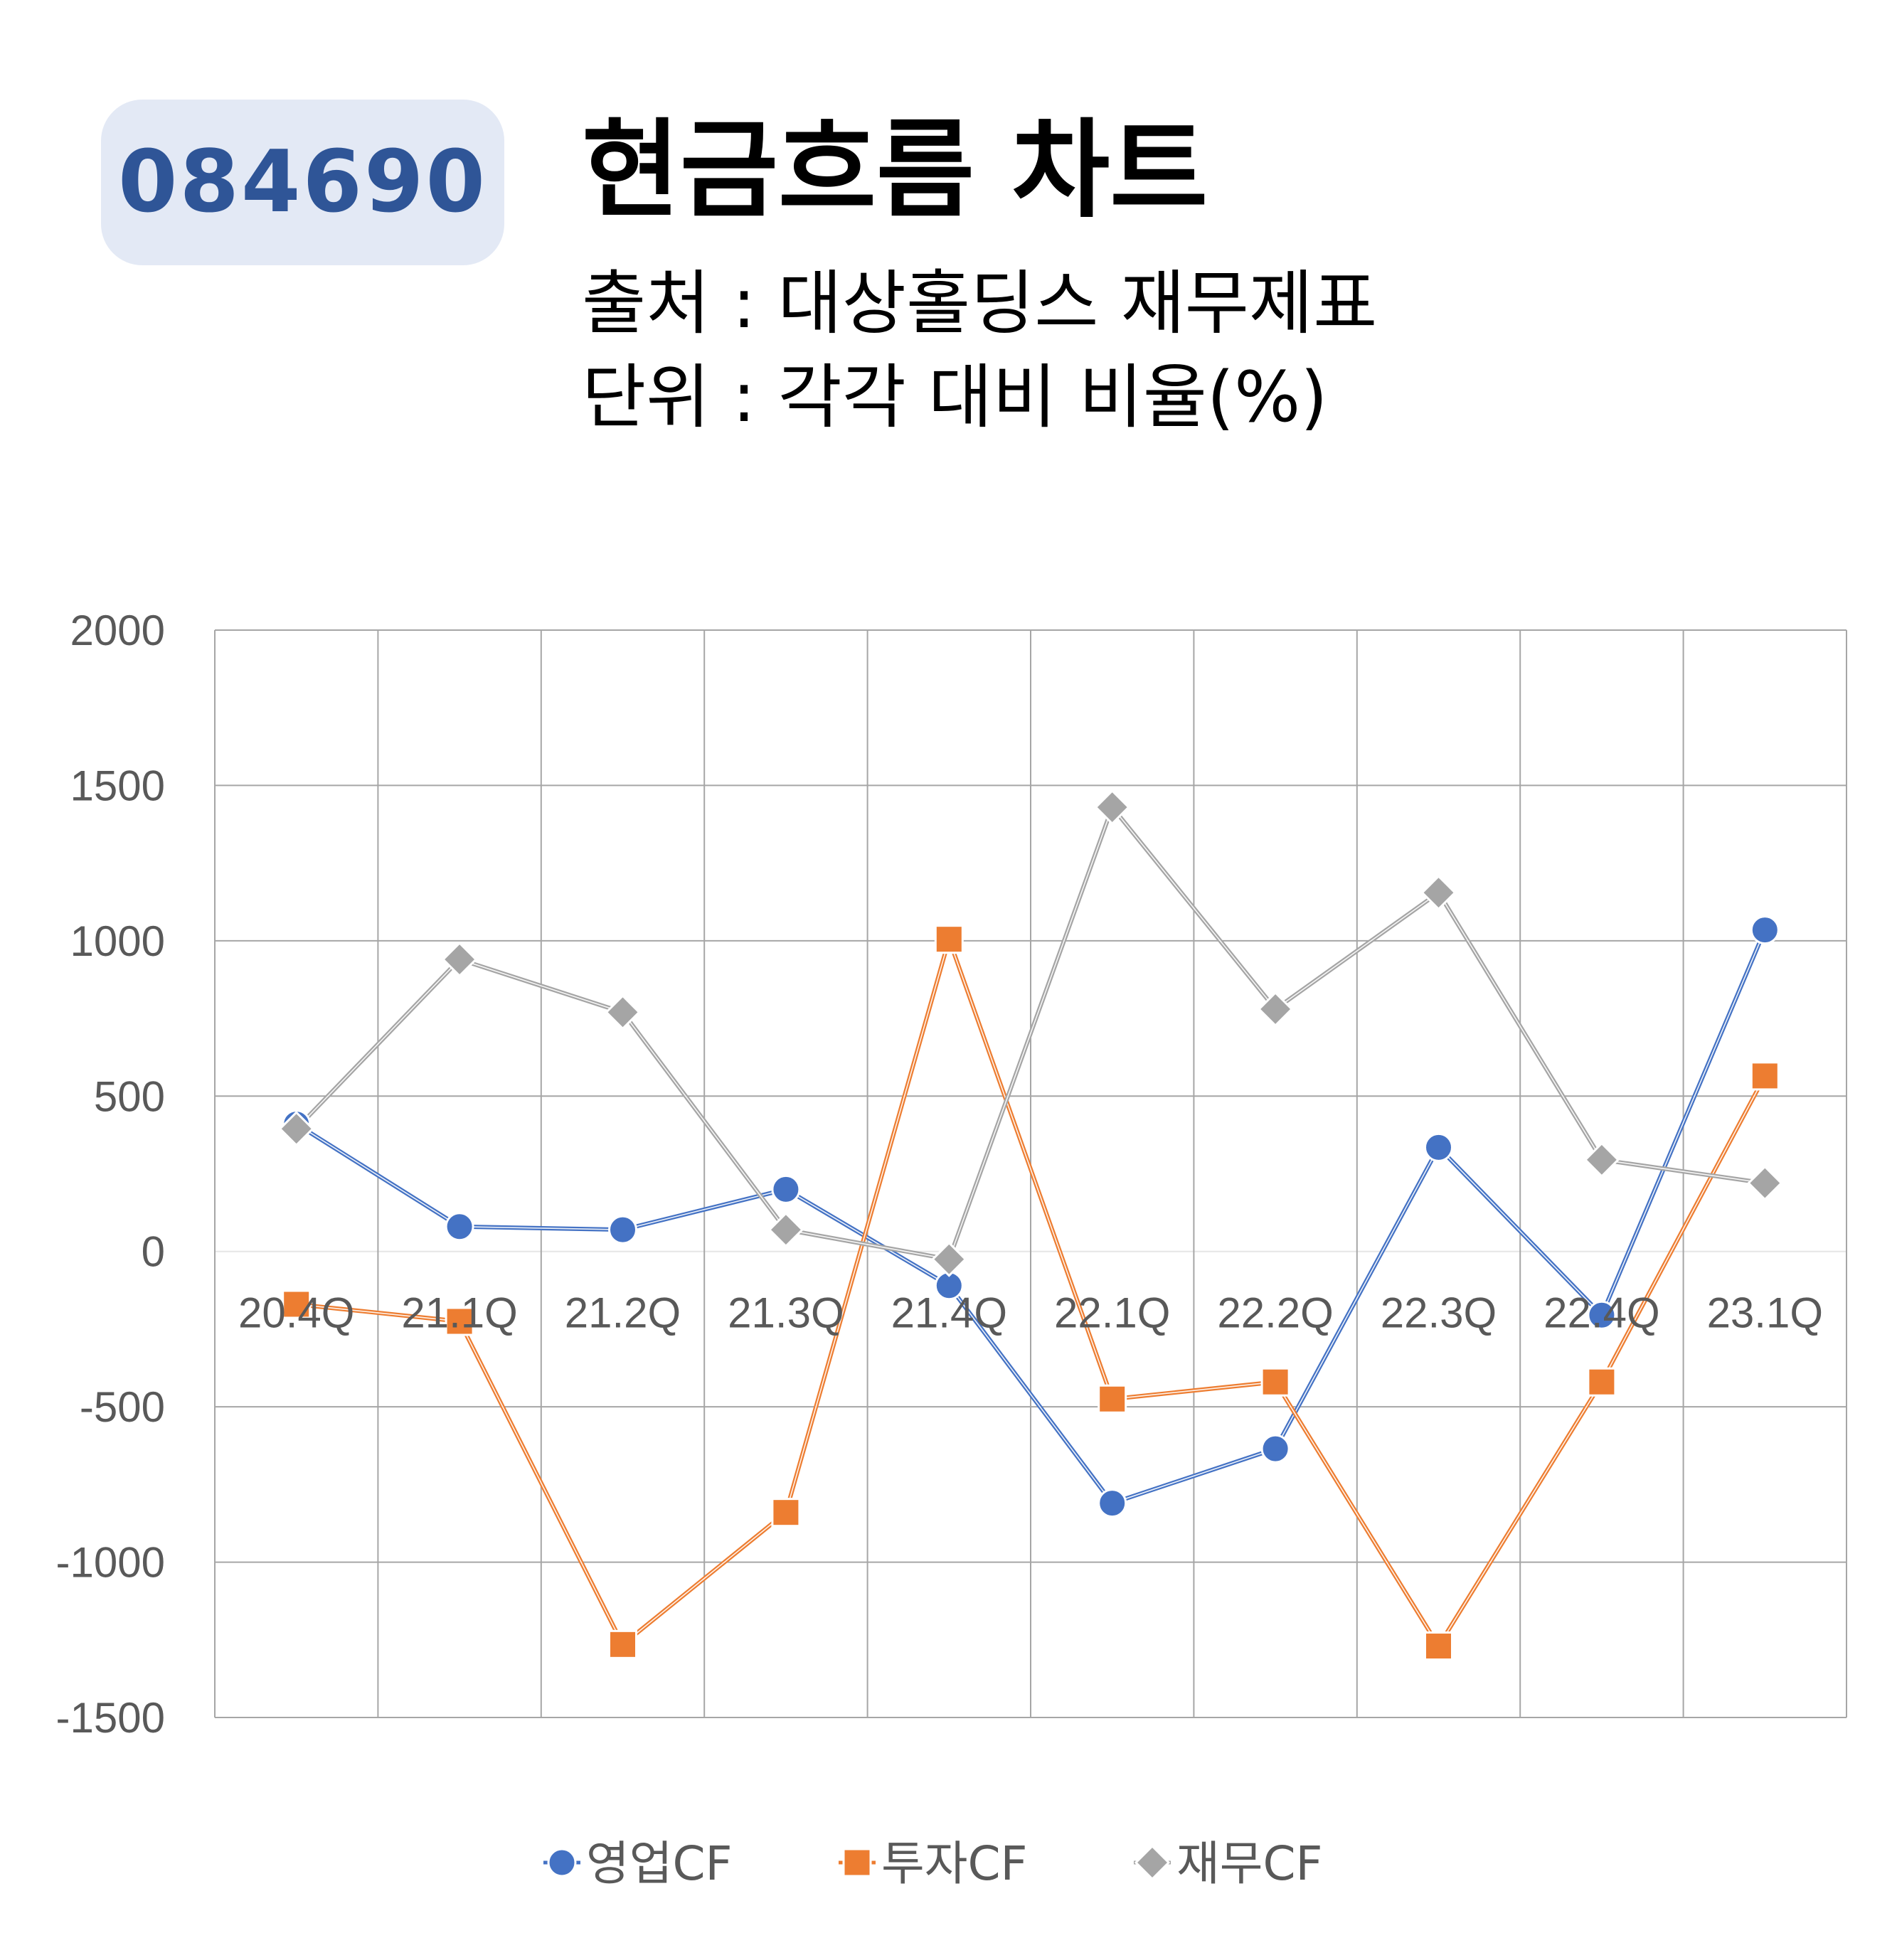 The width and height of the screenshot is (1897, 1960). What do you see at coordinates (949, 1313) in the screenshot?
I see `x-tick-label: 21.4Q` at bounding box center [949, 1313].